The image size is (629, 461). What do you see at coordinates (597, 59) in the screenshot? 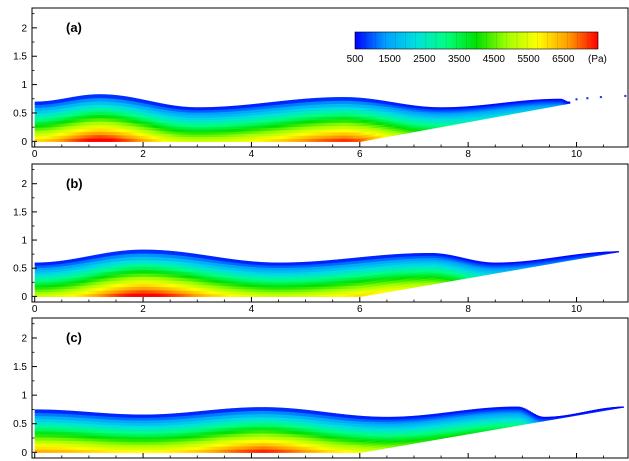
I see `colorbar-unit: (Pa)` at bounding box center [597, 59].